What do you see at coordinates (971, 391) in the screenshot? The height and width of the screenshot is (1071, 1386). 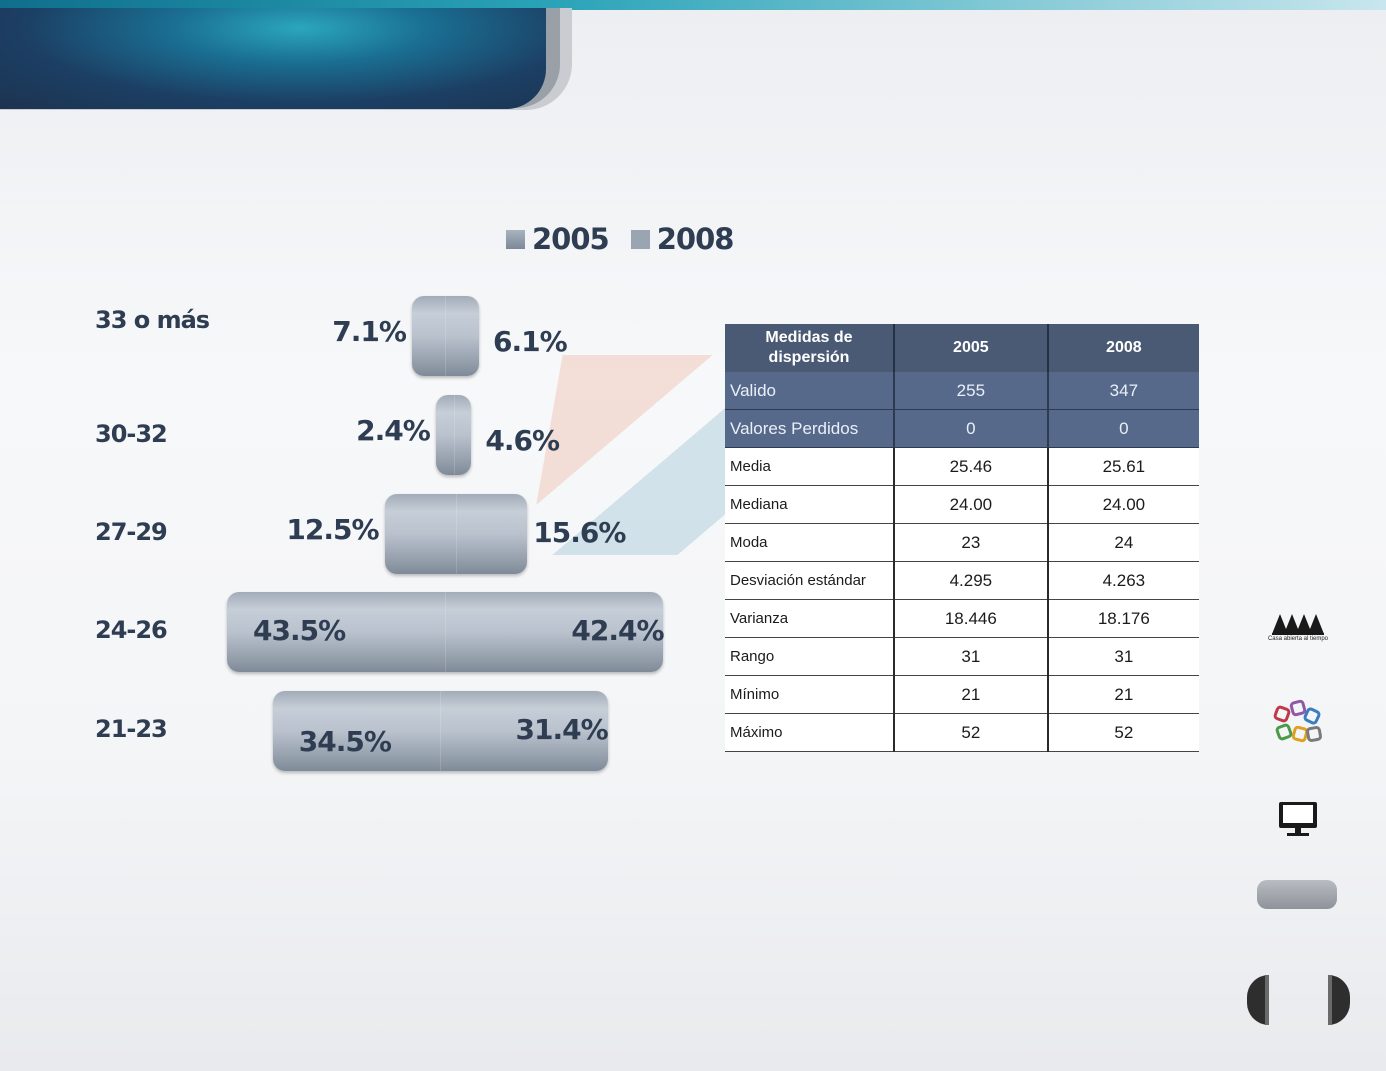 I see `row-value-2005: 255` at bounding box center [971, 391].